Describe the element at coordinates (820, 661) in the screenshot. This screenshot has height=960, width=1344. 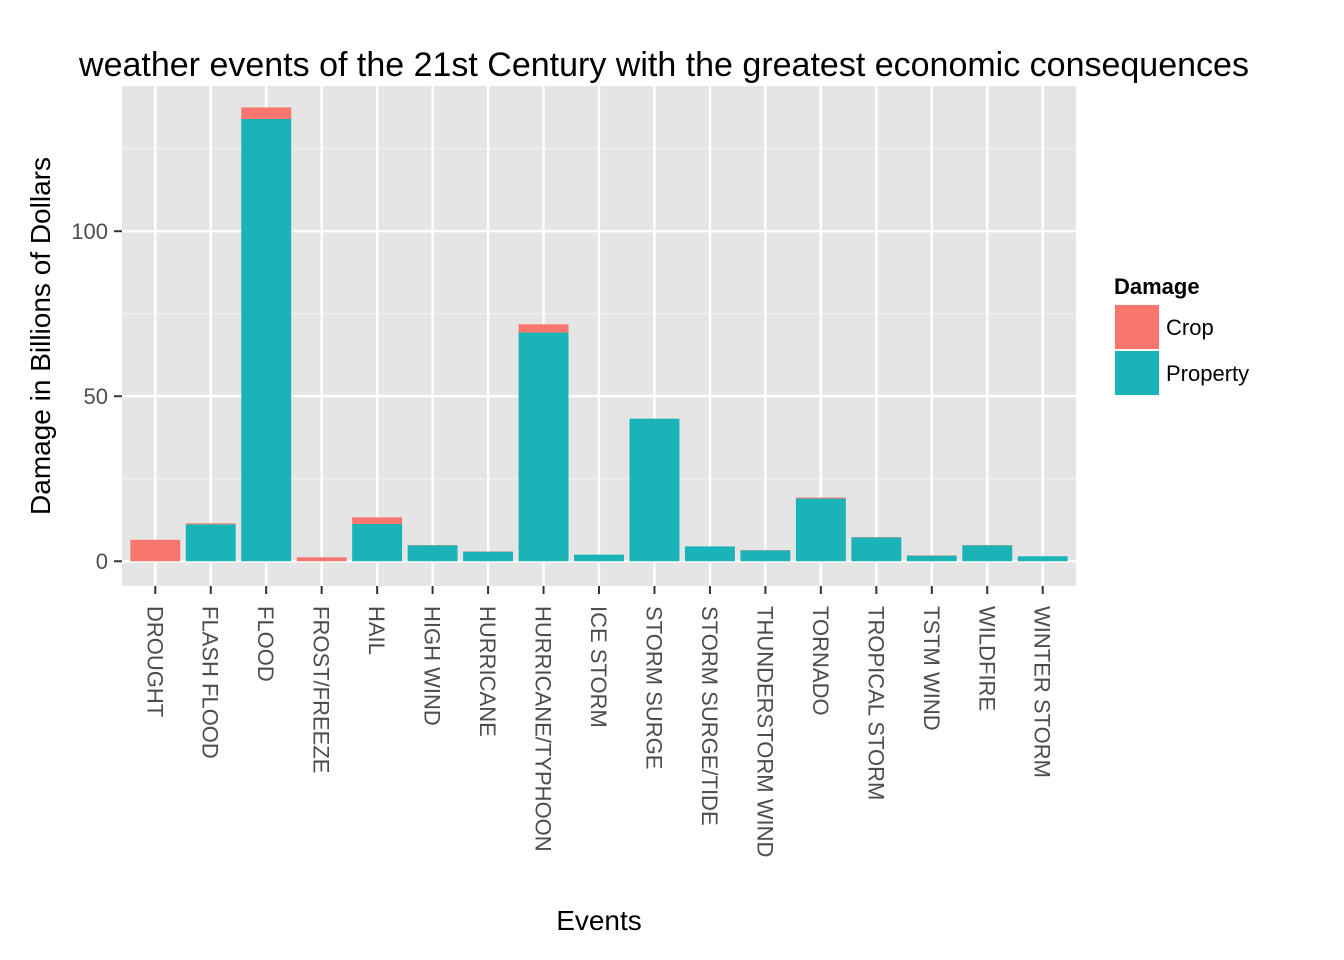
I see `x-tick-label: TORNADO` at that location.